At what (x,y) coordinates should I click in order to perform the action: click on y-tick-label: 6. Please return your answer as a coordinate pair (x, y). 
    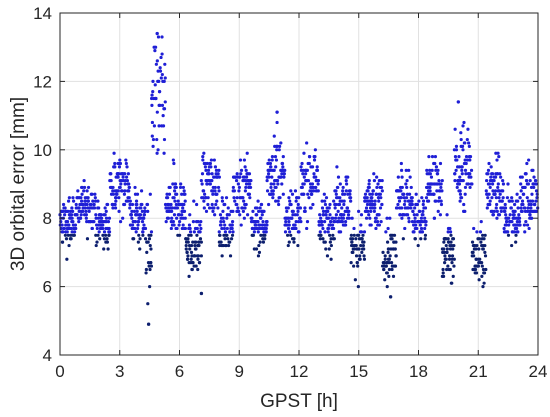
    Looking at the image, I should click on (47, 287).